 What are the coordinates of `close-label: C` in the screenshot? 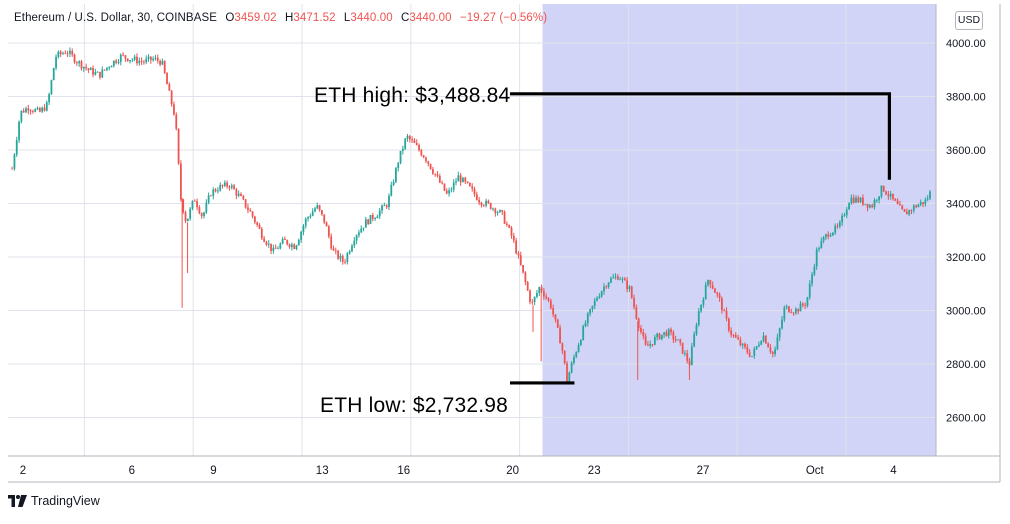 It's located at (405, 18).